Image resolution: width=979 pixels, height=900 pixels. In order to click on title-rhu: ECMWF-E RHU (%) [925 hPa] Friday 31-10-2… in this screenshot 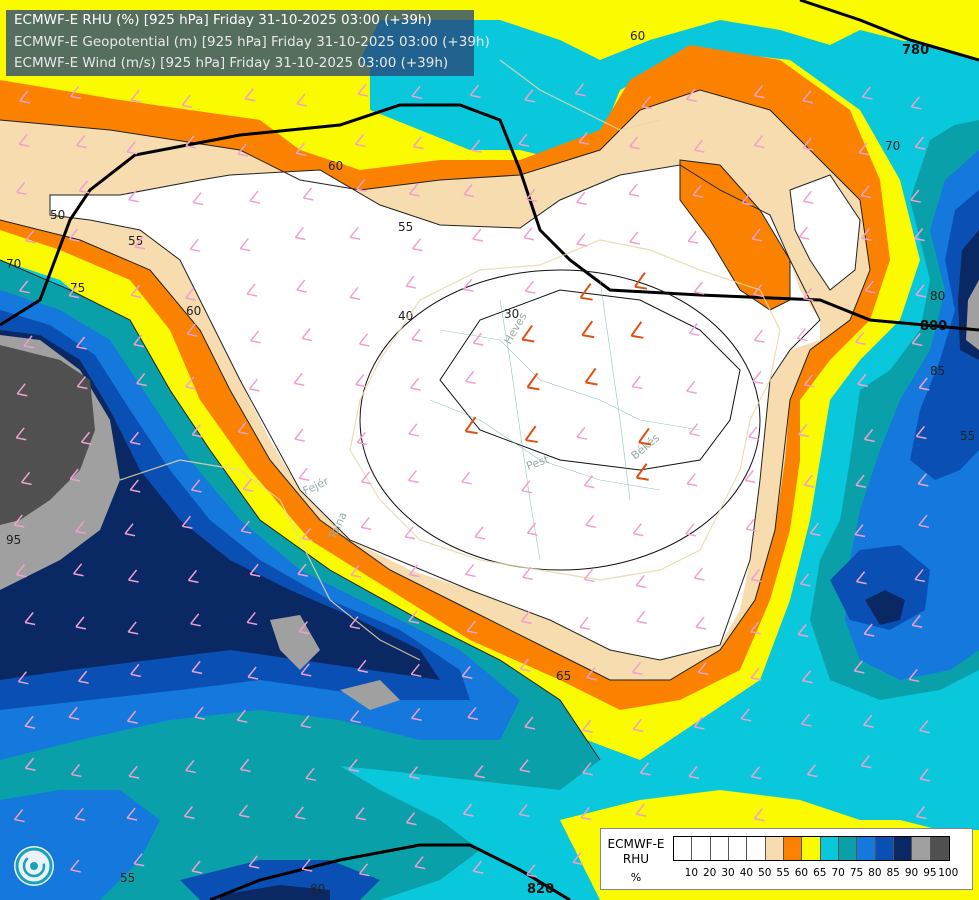, I will do `click(223, 20)`.